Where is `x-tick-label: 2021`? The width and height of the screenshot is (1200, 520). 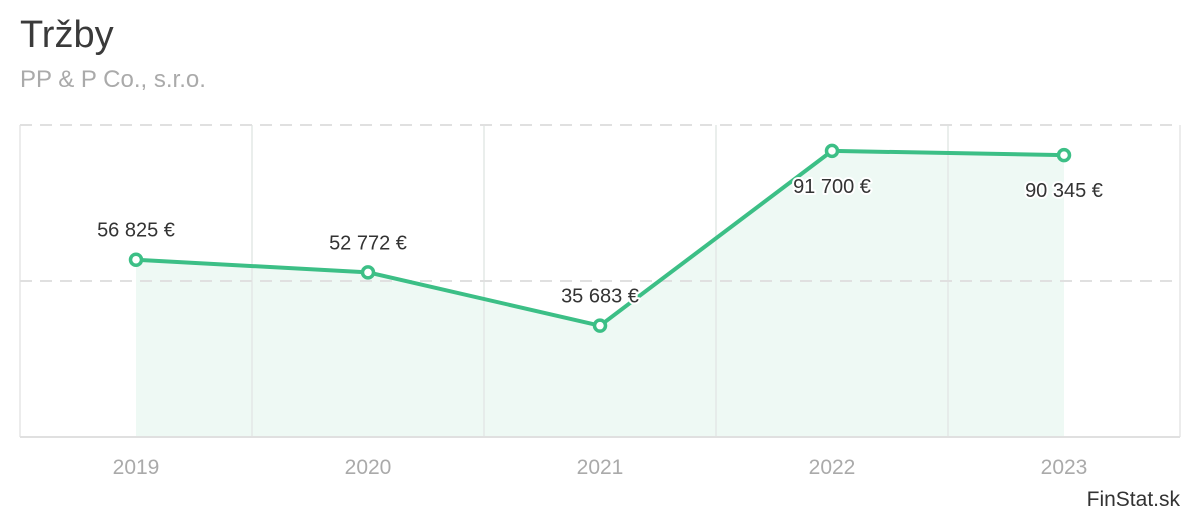 x-tick-label: 2021 is located at coordinates (600, 467).